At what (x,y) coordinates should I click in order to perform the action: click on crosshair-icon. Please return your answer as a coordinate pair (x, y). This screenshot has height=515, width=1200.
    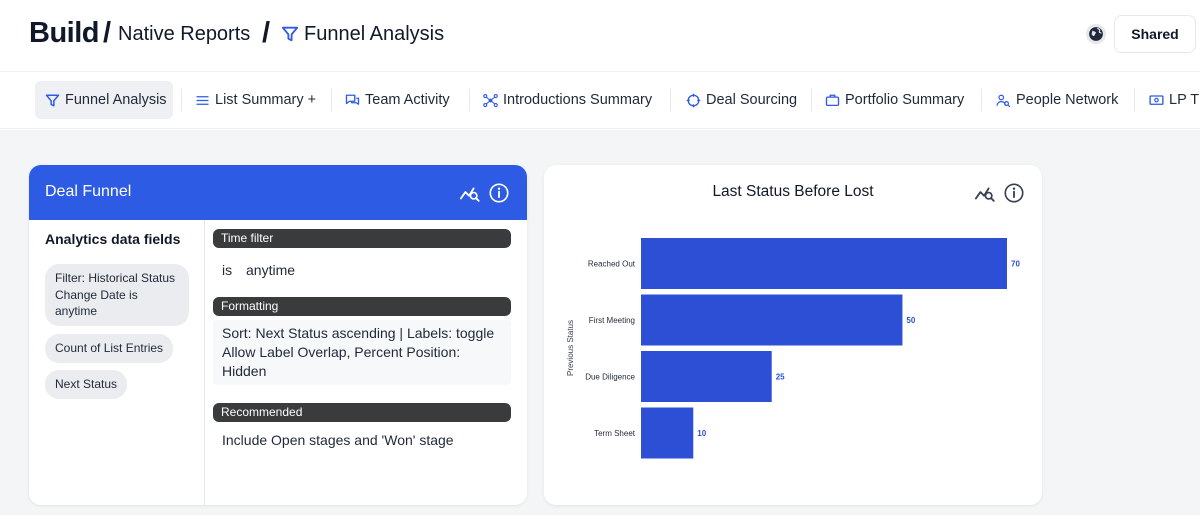
    Looking at the image, I should click on (693, 100).